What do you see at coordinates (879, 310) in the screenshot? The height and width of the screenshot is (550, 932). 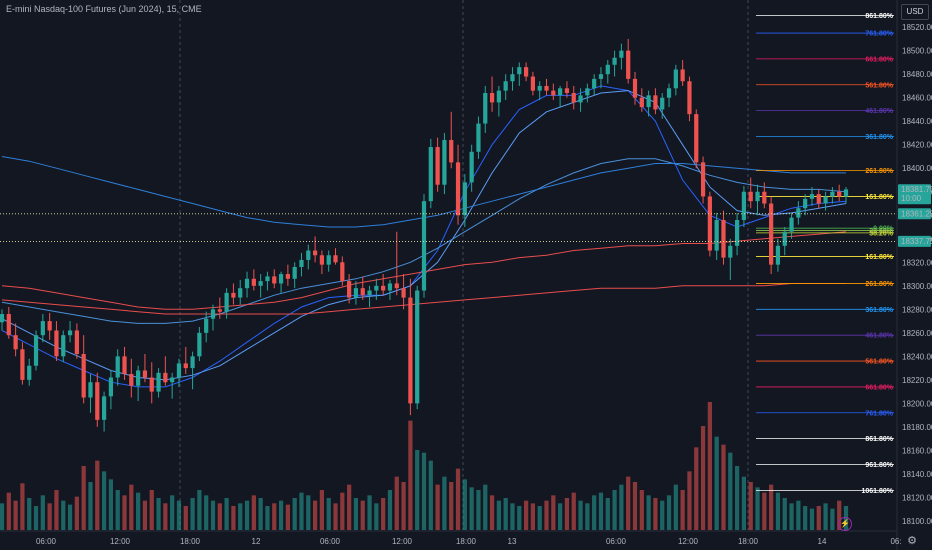 I see `fib-level-label: 361.80%` at bounding box center [879, 310].